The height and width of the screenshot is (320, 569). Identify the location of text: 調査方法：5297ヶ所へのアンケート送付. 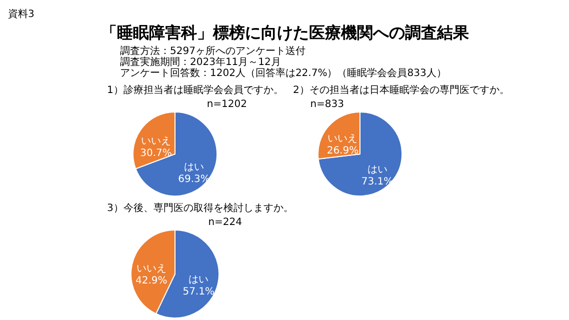
(213, 51).